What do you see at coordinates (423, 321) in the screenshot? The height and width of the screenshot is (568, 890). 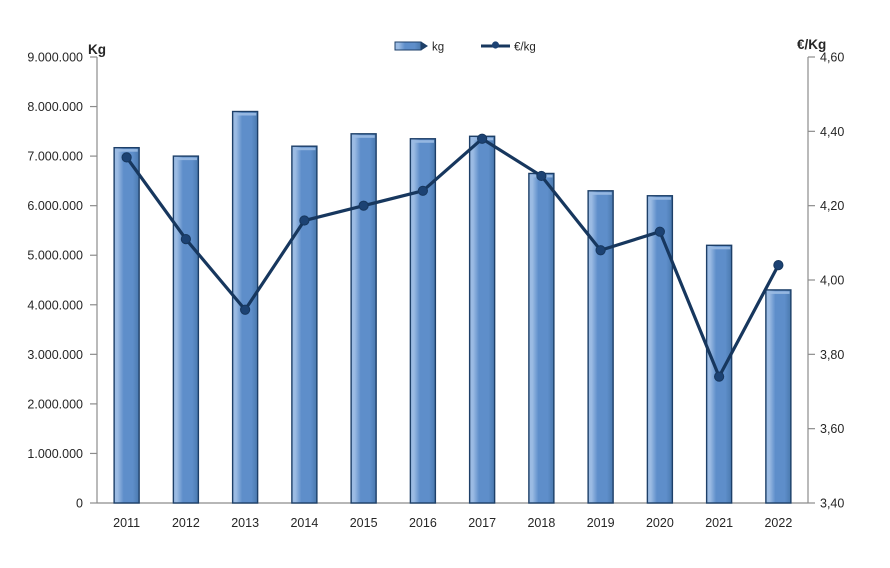 I see `bar-2016` at bounding box center [423, 321].